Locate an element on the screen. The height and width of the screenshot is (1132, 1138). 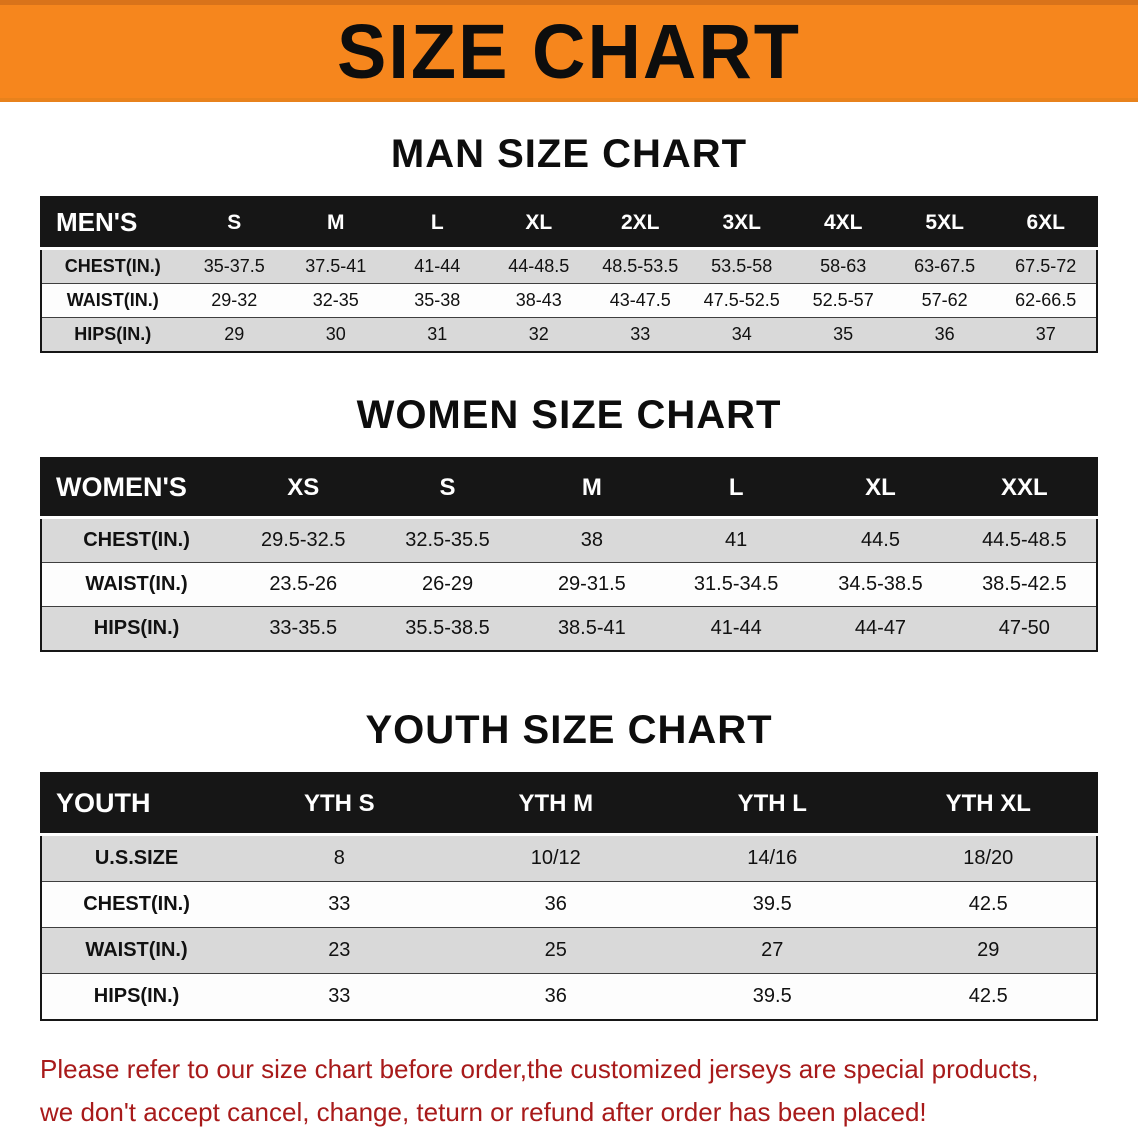
size-header-cell: YTH M is located at coordinates (556, 804).